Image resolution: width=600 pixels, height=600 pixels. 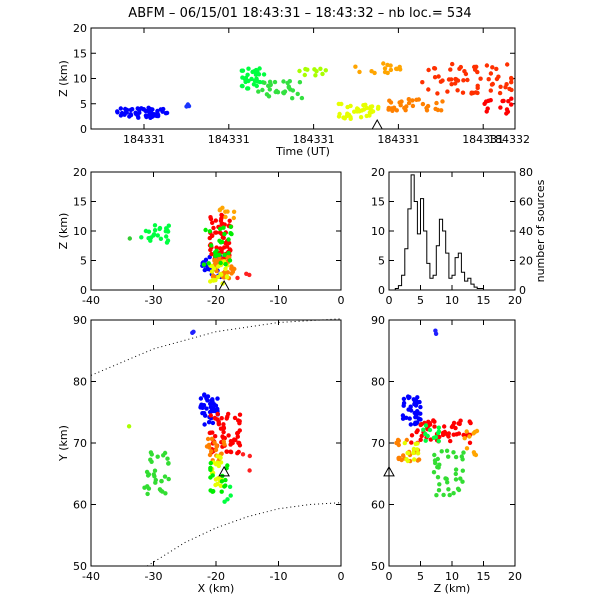 I want to click on x-tick-label: -40, so click(x=91, y=300).